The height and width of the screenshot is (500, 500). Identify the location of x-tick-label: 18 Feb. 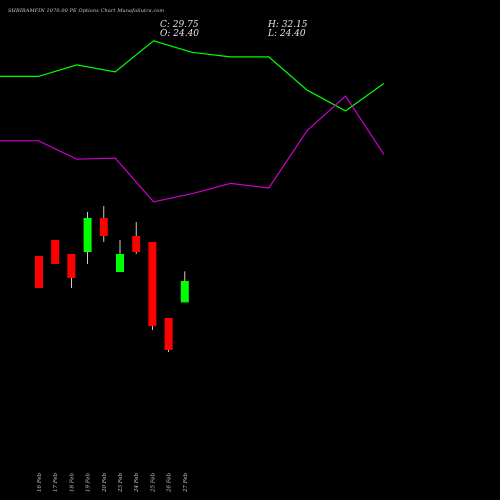
(72, 482).